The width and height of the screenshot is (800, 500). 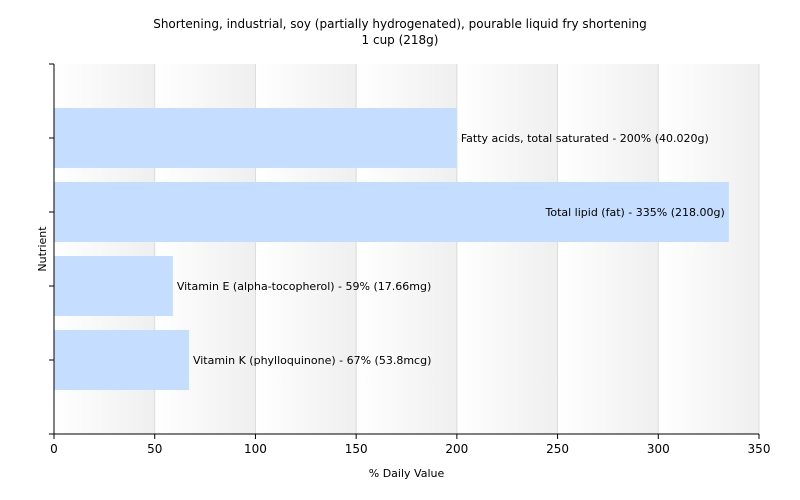 What do you see at coordinates (255, 449) in the screenshot?
I see `x-tick-label: 100` at bounding box center [255, 449].